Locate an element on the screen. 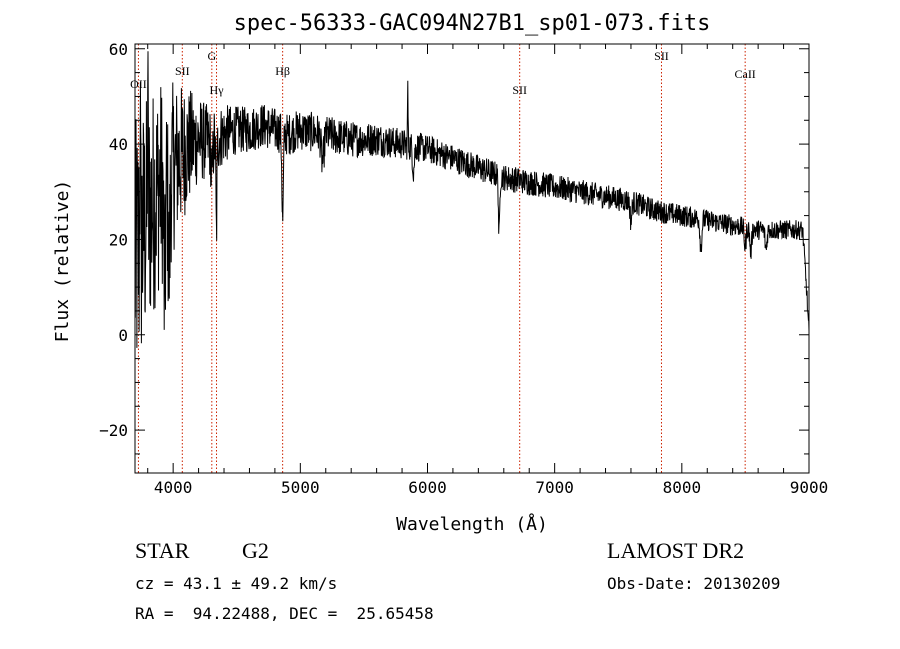  observation-date: Obs-Date: 20130209 is located at coordinates (694, 583).